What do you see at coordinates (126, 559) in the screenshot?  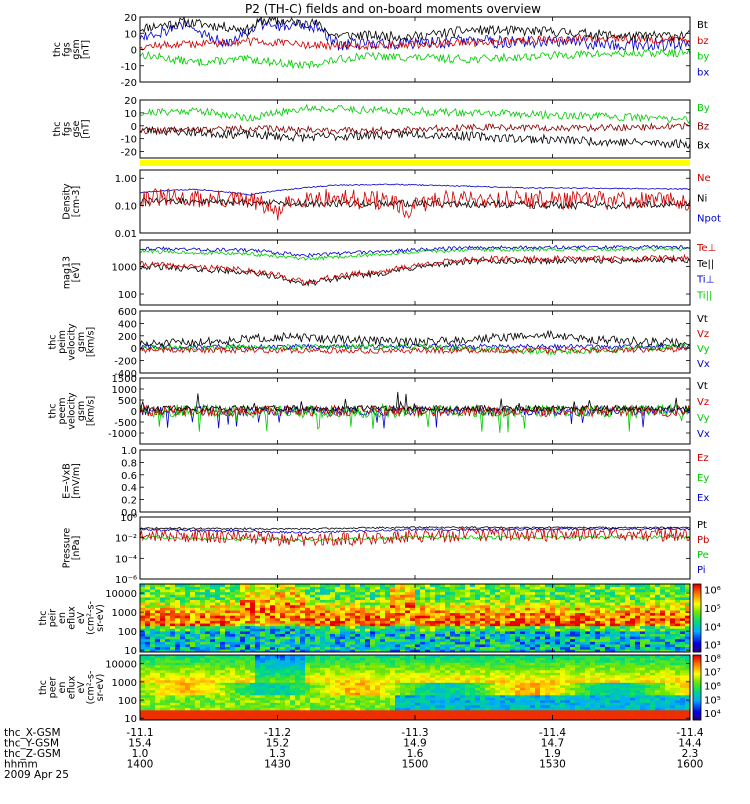 I see `y-tick-label: 10⁻⁴` at bounding box center [126, 559].